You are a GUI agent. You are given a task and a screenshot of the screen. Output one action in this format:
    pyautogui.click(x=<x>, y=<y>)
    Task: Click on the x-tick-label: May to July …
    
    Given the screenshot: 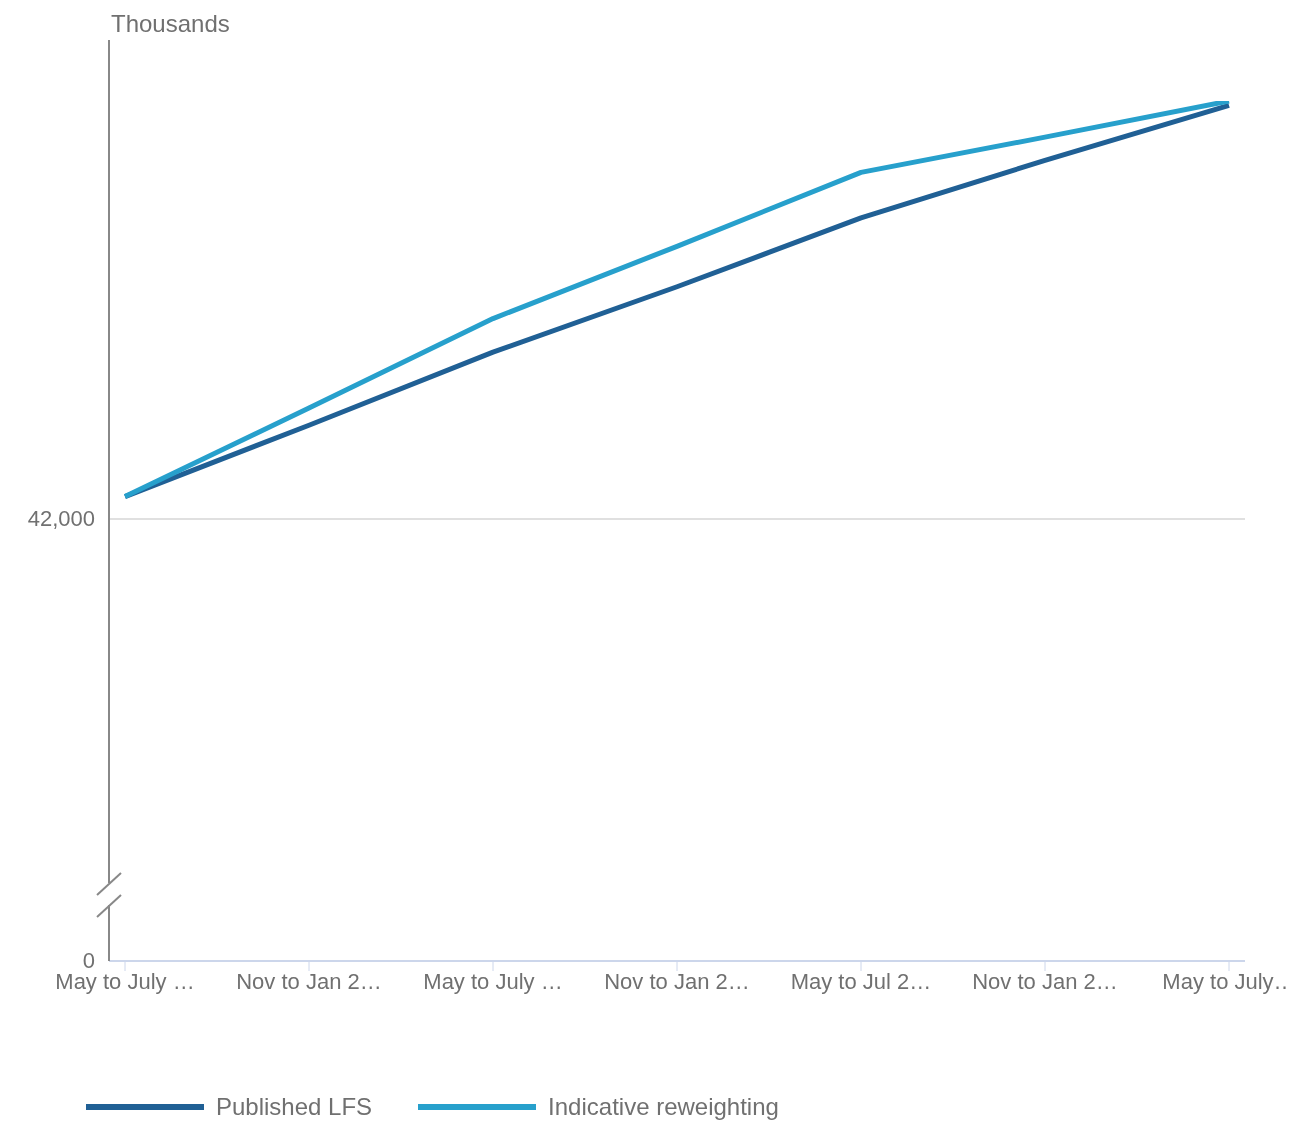 What is the action you would take?
    pyautogui.click(x=493, y=981)
    